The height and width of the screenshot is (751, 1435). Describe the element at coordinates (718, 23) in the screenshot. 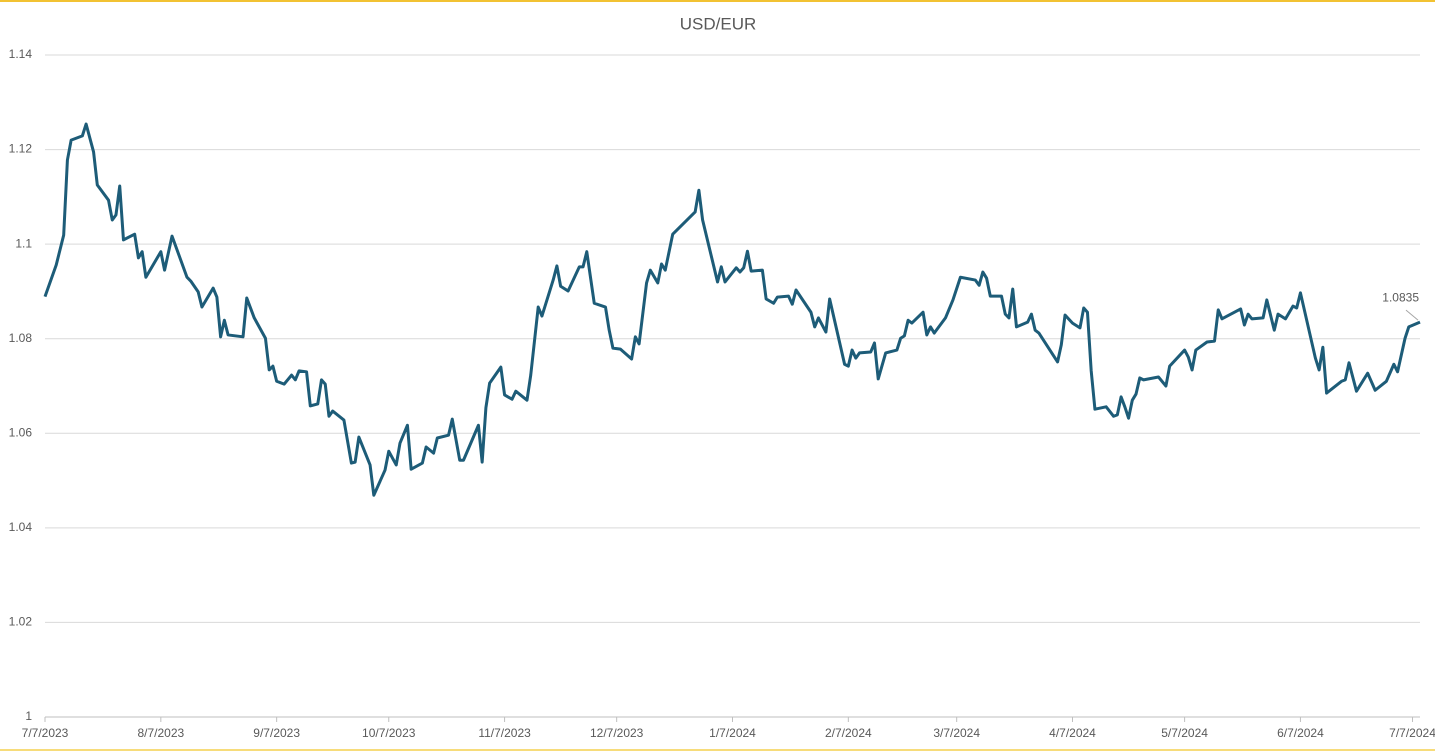

I see `chart-title: USD/EUR` at that location.